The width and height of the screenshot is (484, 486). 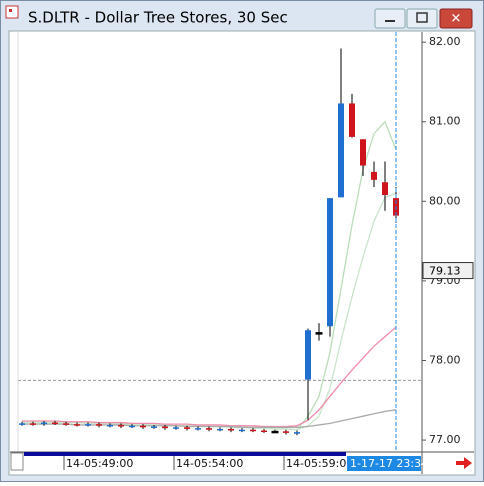 I want to click on maximize-button, so click(x=422, y=18).